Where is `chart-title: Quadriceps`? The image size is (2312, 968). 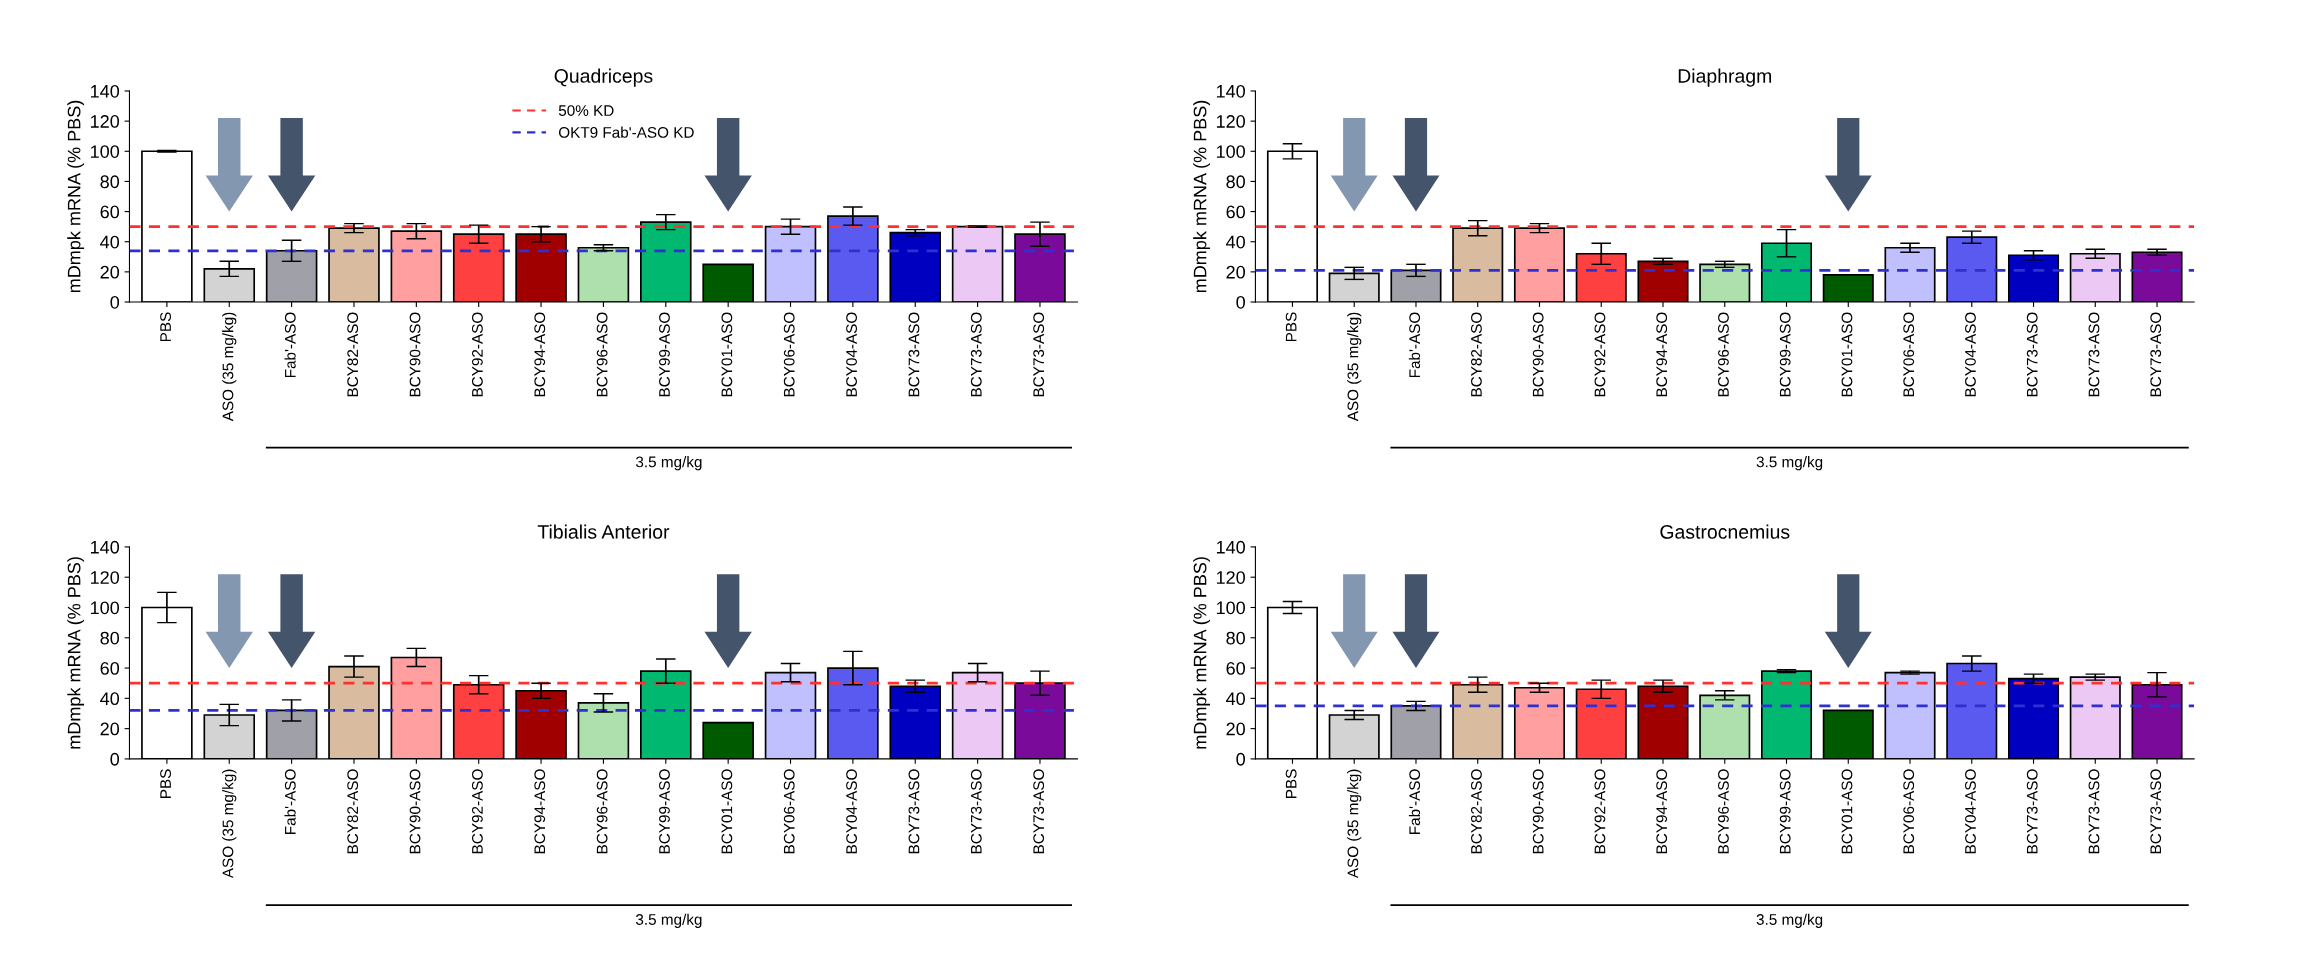
chart-title: Quadriceps is located at coordinates (603, 77).